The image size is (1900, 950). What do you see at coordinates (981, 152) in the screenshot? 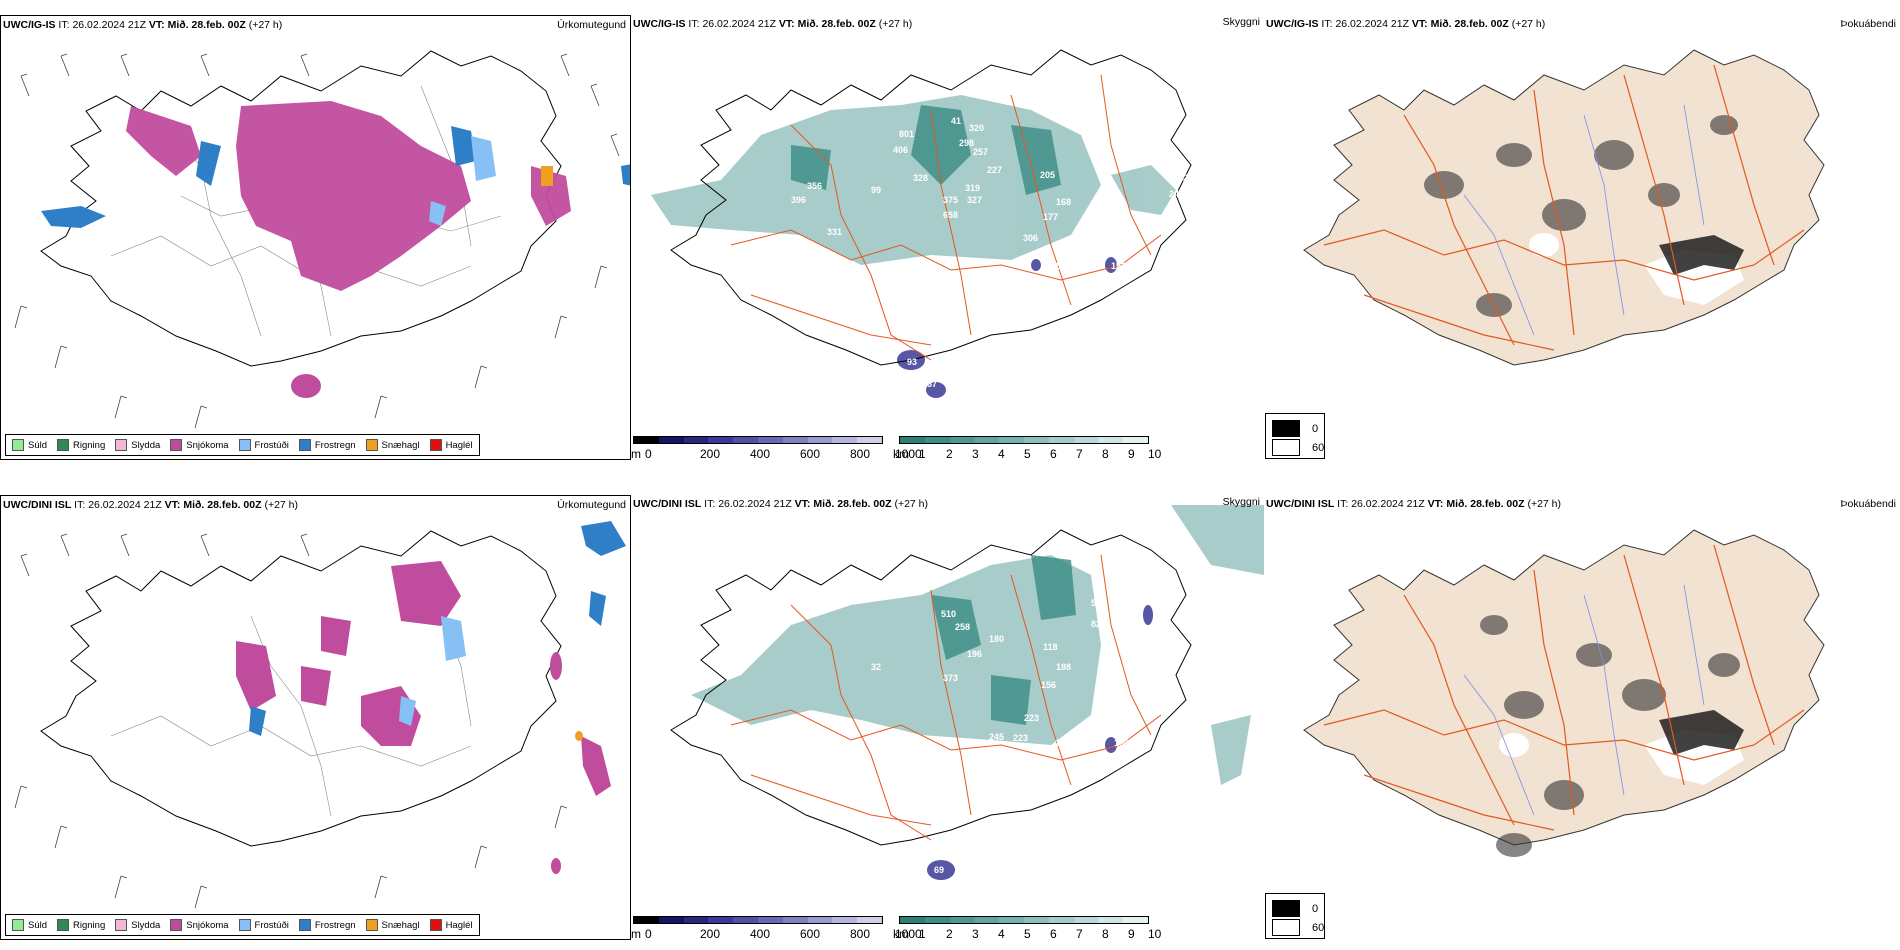
I see `cloud-height-label: 257` at bounding box center [981, 152].